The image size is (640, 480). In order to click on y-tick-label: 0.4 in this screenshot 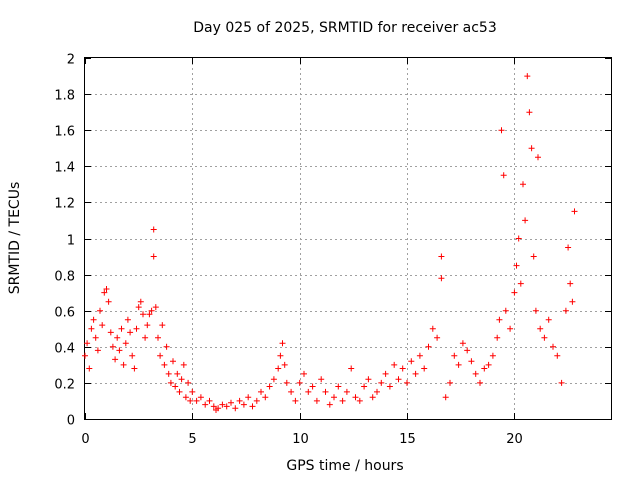, I will do `click(64, 349)`.